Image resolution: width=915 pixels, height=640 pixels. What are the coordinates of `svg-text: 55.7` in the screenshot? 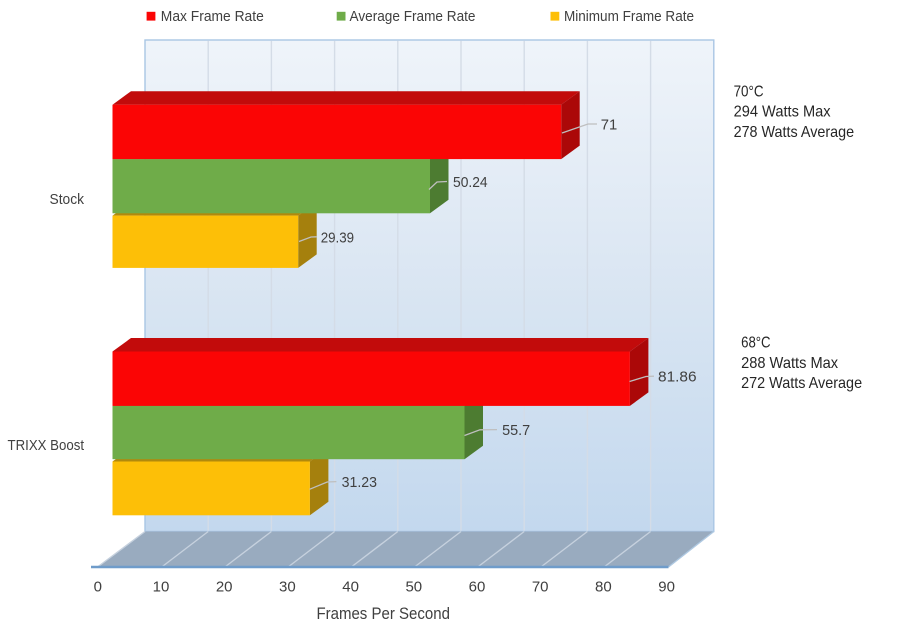 It's located at (516, 430).